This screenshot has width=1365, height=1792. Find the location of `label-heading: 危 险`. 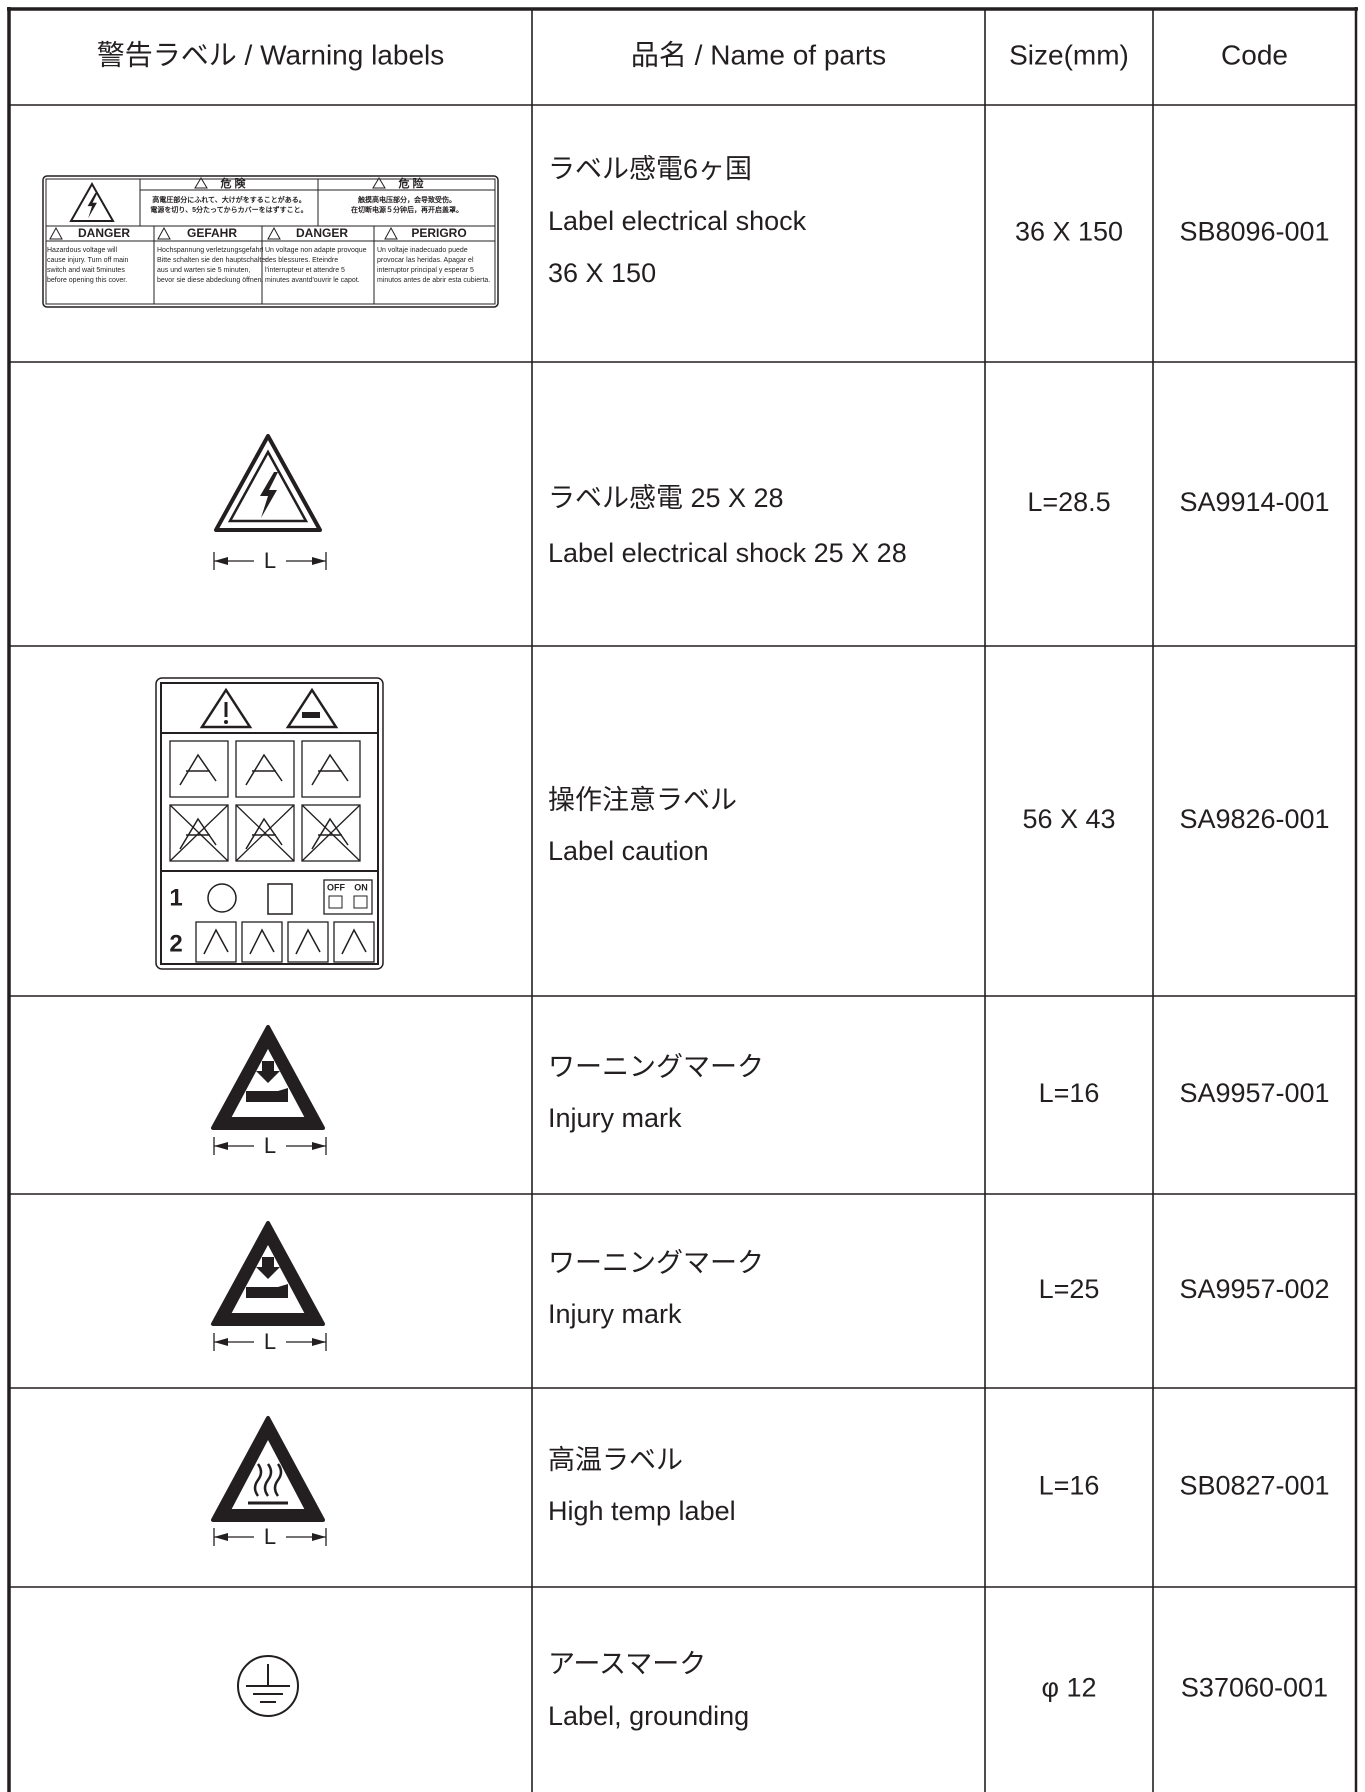

label-heading: 危 险 is located at coordinates (410, 183).